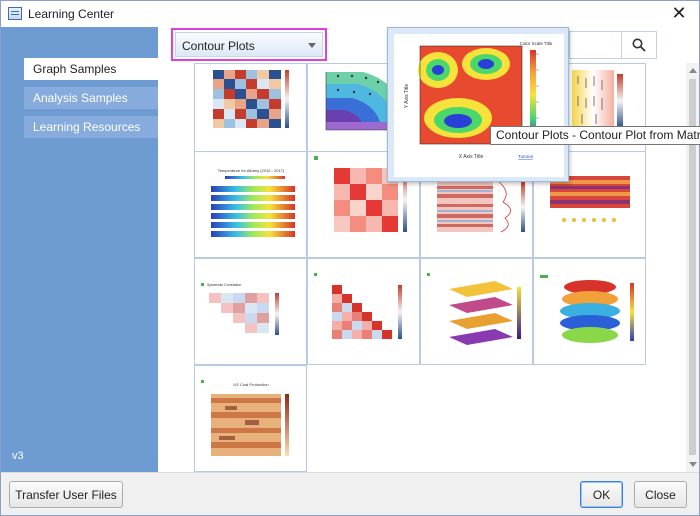 The image size is (700, 516). Describe the element at coordinates (407, 96) in the screenshot. I see `preview-y-axis-title: Y Axis Title` at that location.